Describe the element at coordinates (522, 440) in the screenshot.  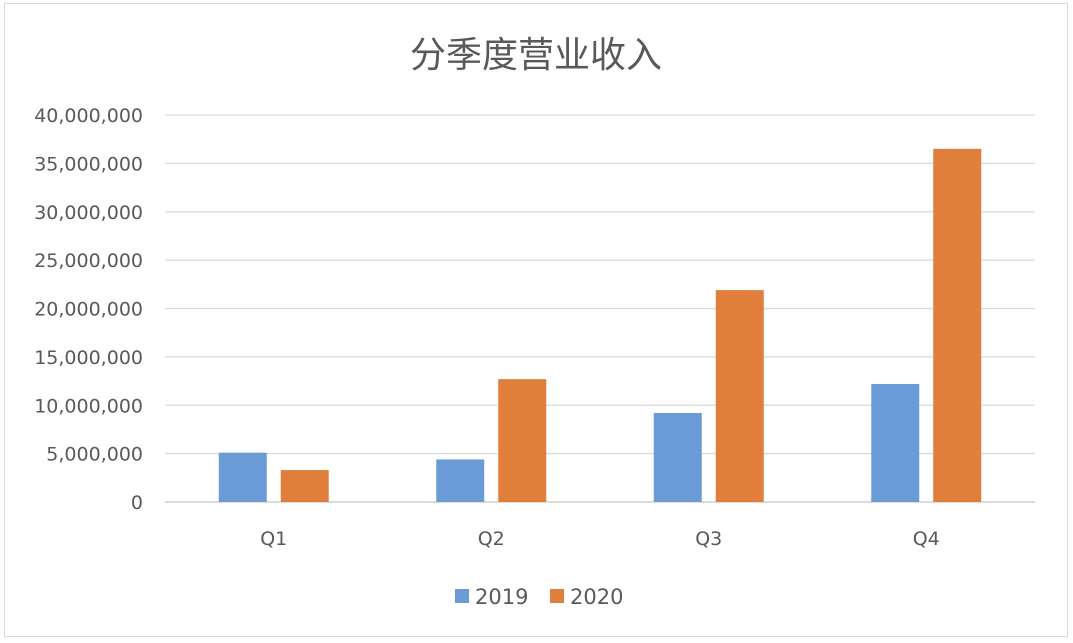
I see `bar-2020-q2` at that location.